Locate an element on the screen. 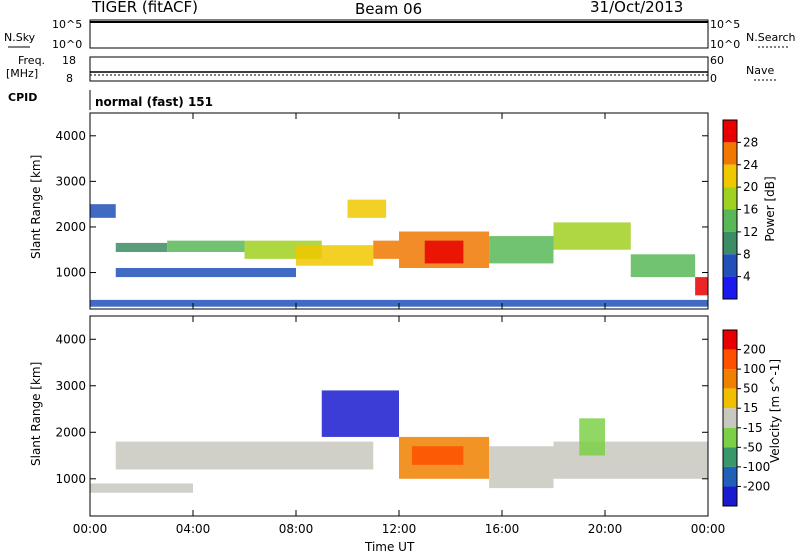  velocity-ytick-label-3: 4000 is located at coordinates (70, 339).